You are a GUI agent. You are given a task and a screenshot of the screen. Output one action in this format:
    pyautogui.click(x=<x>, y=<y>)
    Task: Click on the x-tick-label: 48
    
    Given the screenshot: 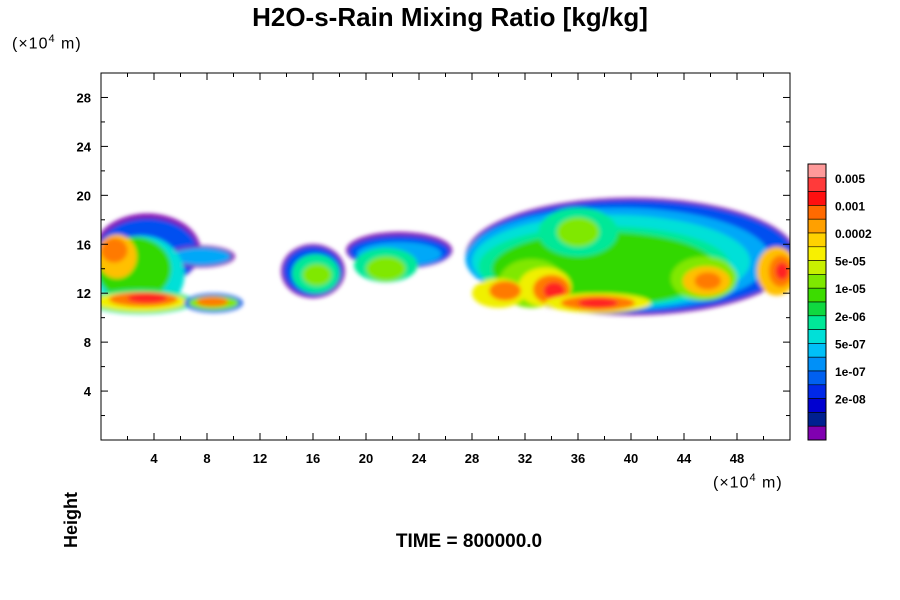 What is the action you would take?
    pyautogui.click(x=737, y=458)
    